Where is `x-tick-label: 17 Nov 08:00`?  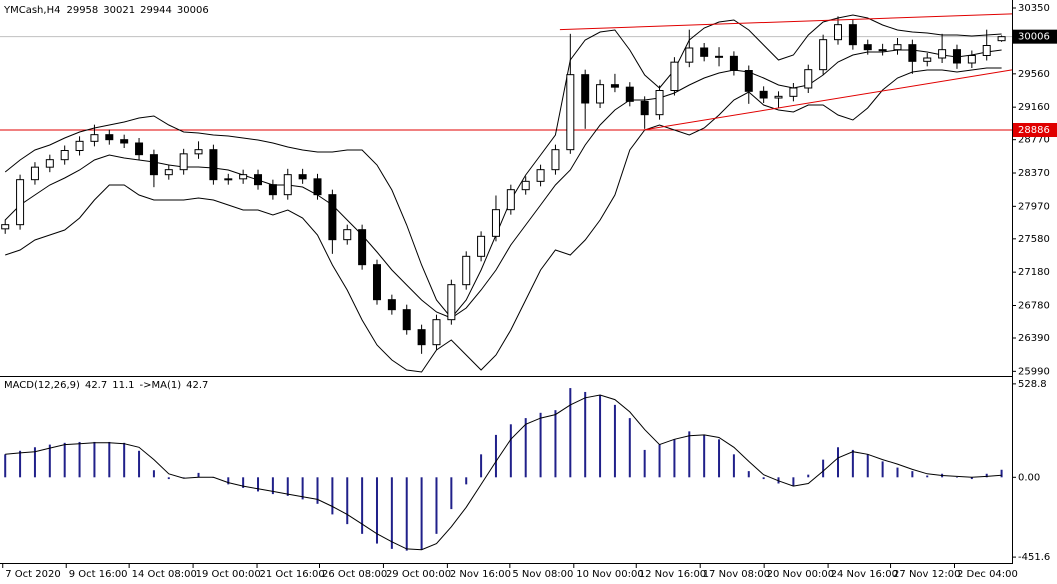
x-tick-label: 17 Nov 08:00 is located at coordinates (736, 574).